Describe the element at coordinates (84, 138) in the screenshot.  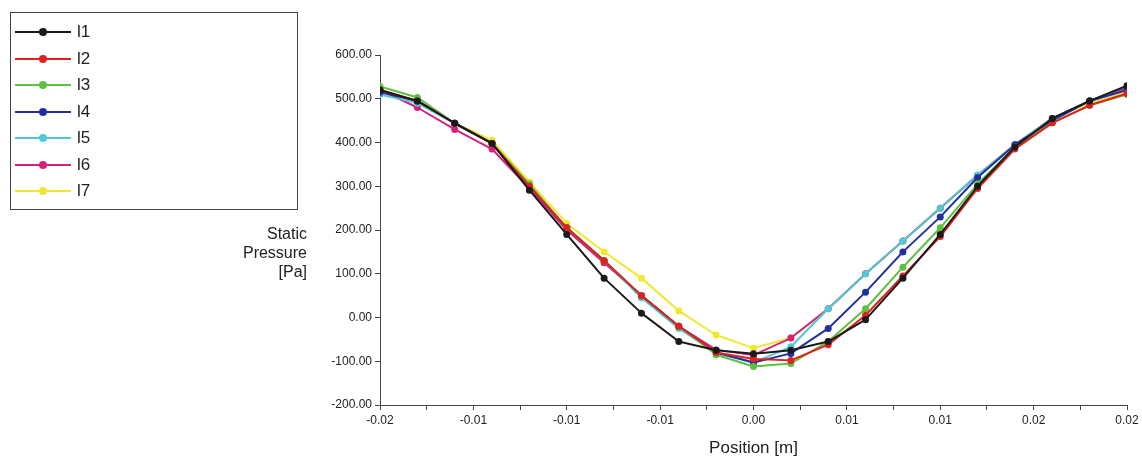
I see `legend-label: l5` at that location.